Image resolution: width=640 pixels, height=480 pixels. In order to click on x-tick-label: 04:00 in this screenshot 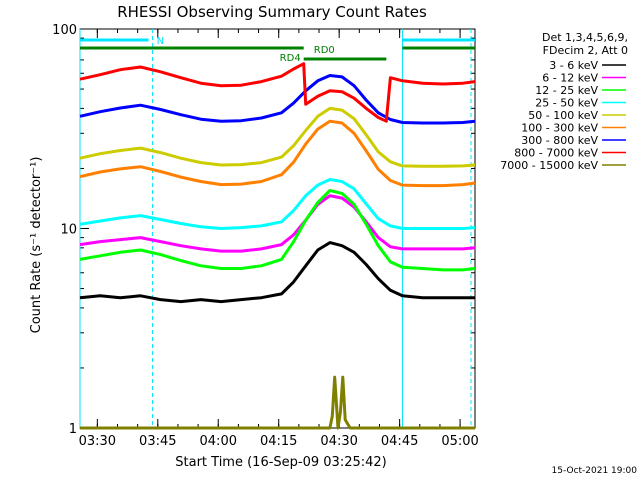, I will do `click(218, 441)`.